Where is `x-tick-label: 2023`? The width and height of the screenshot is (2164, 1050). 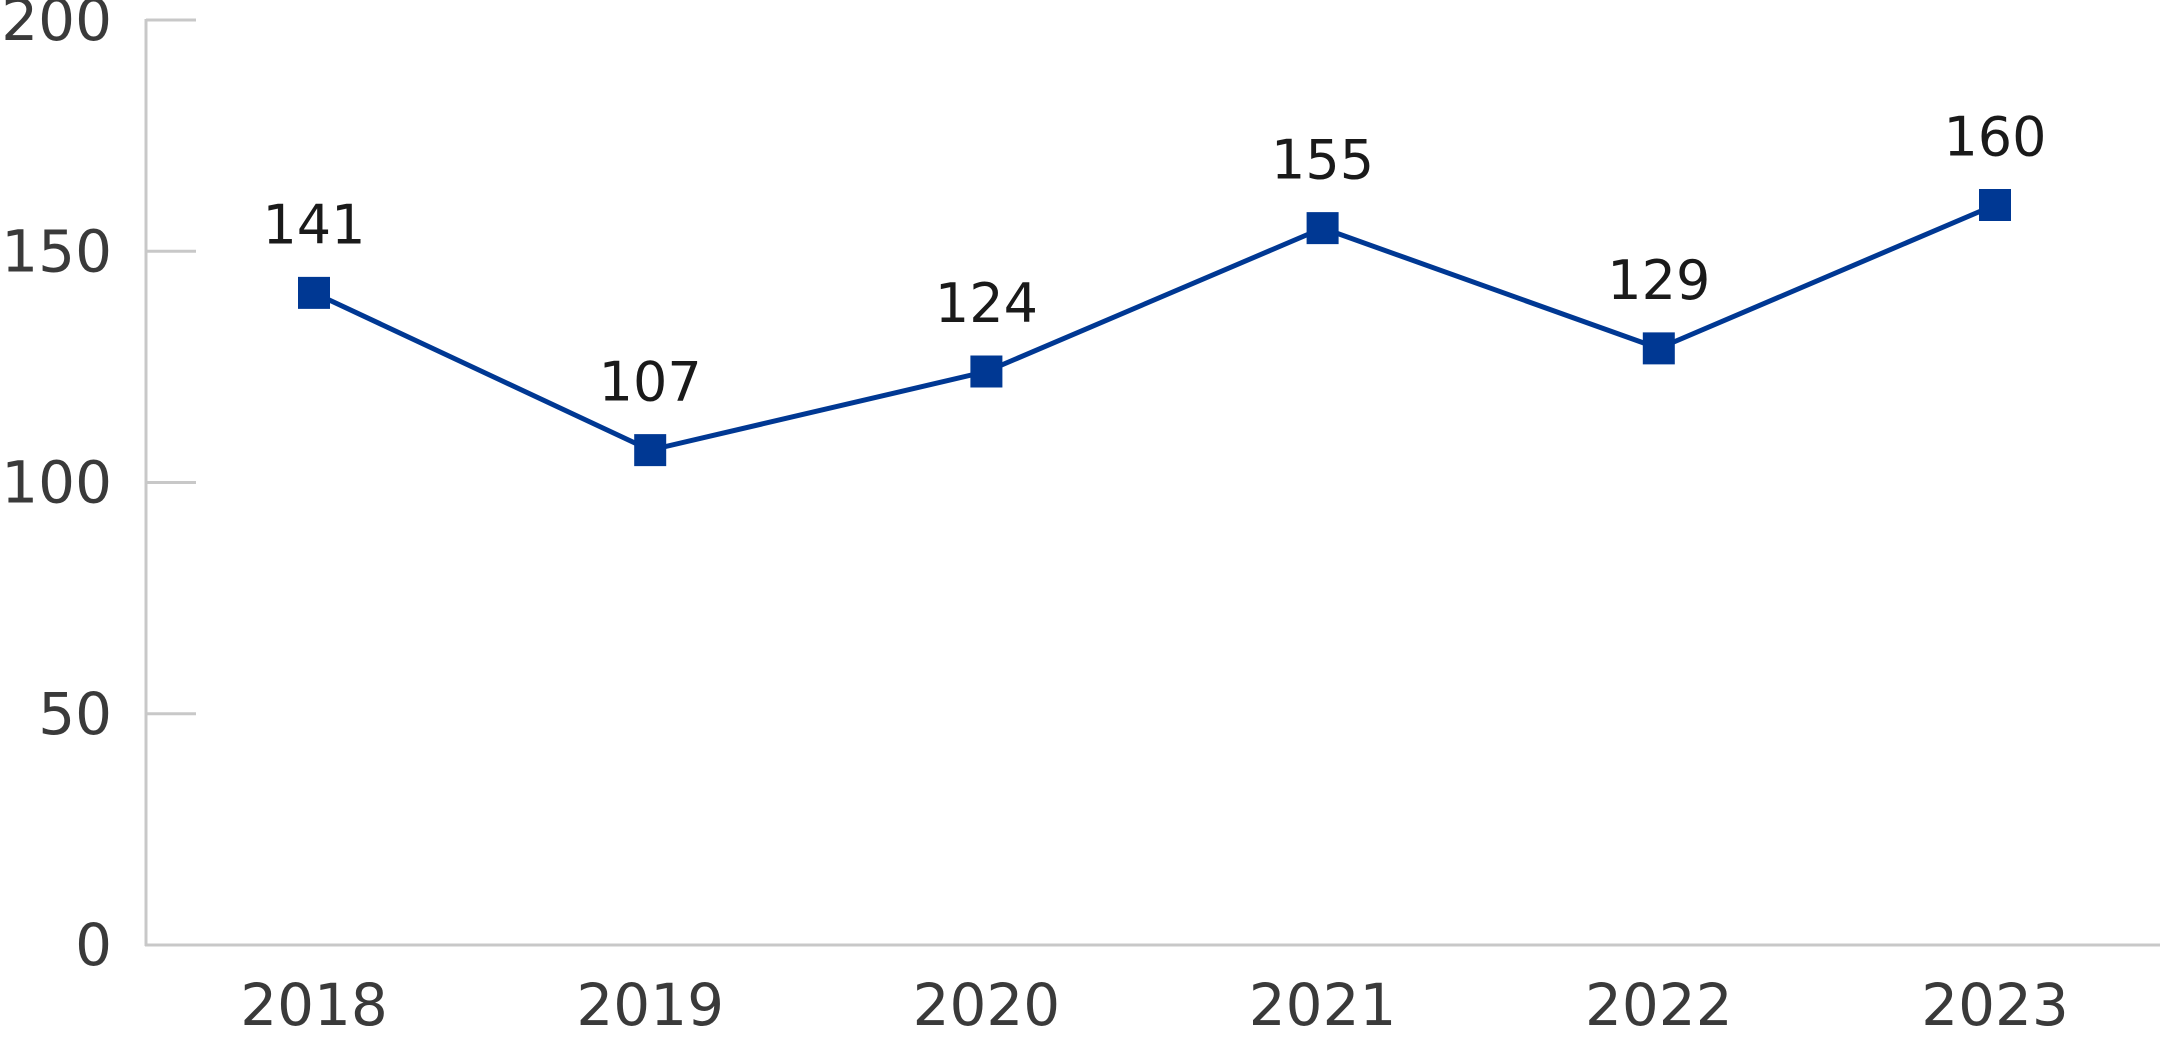 x-tick-label: 2023 is located at coordinates (1995, 1005).